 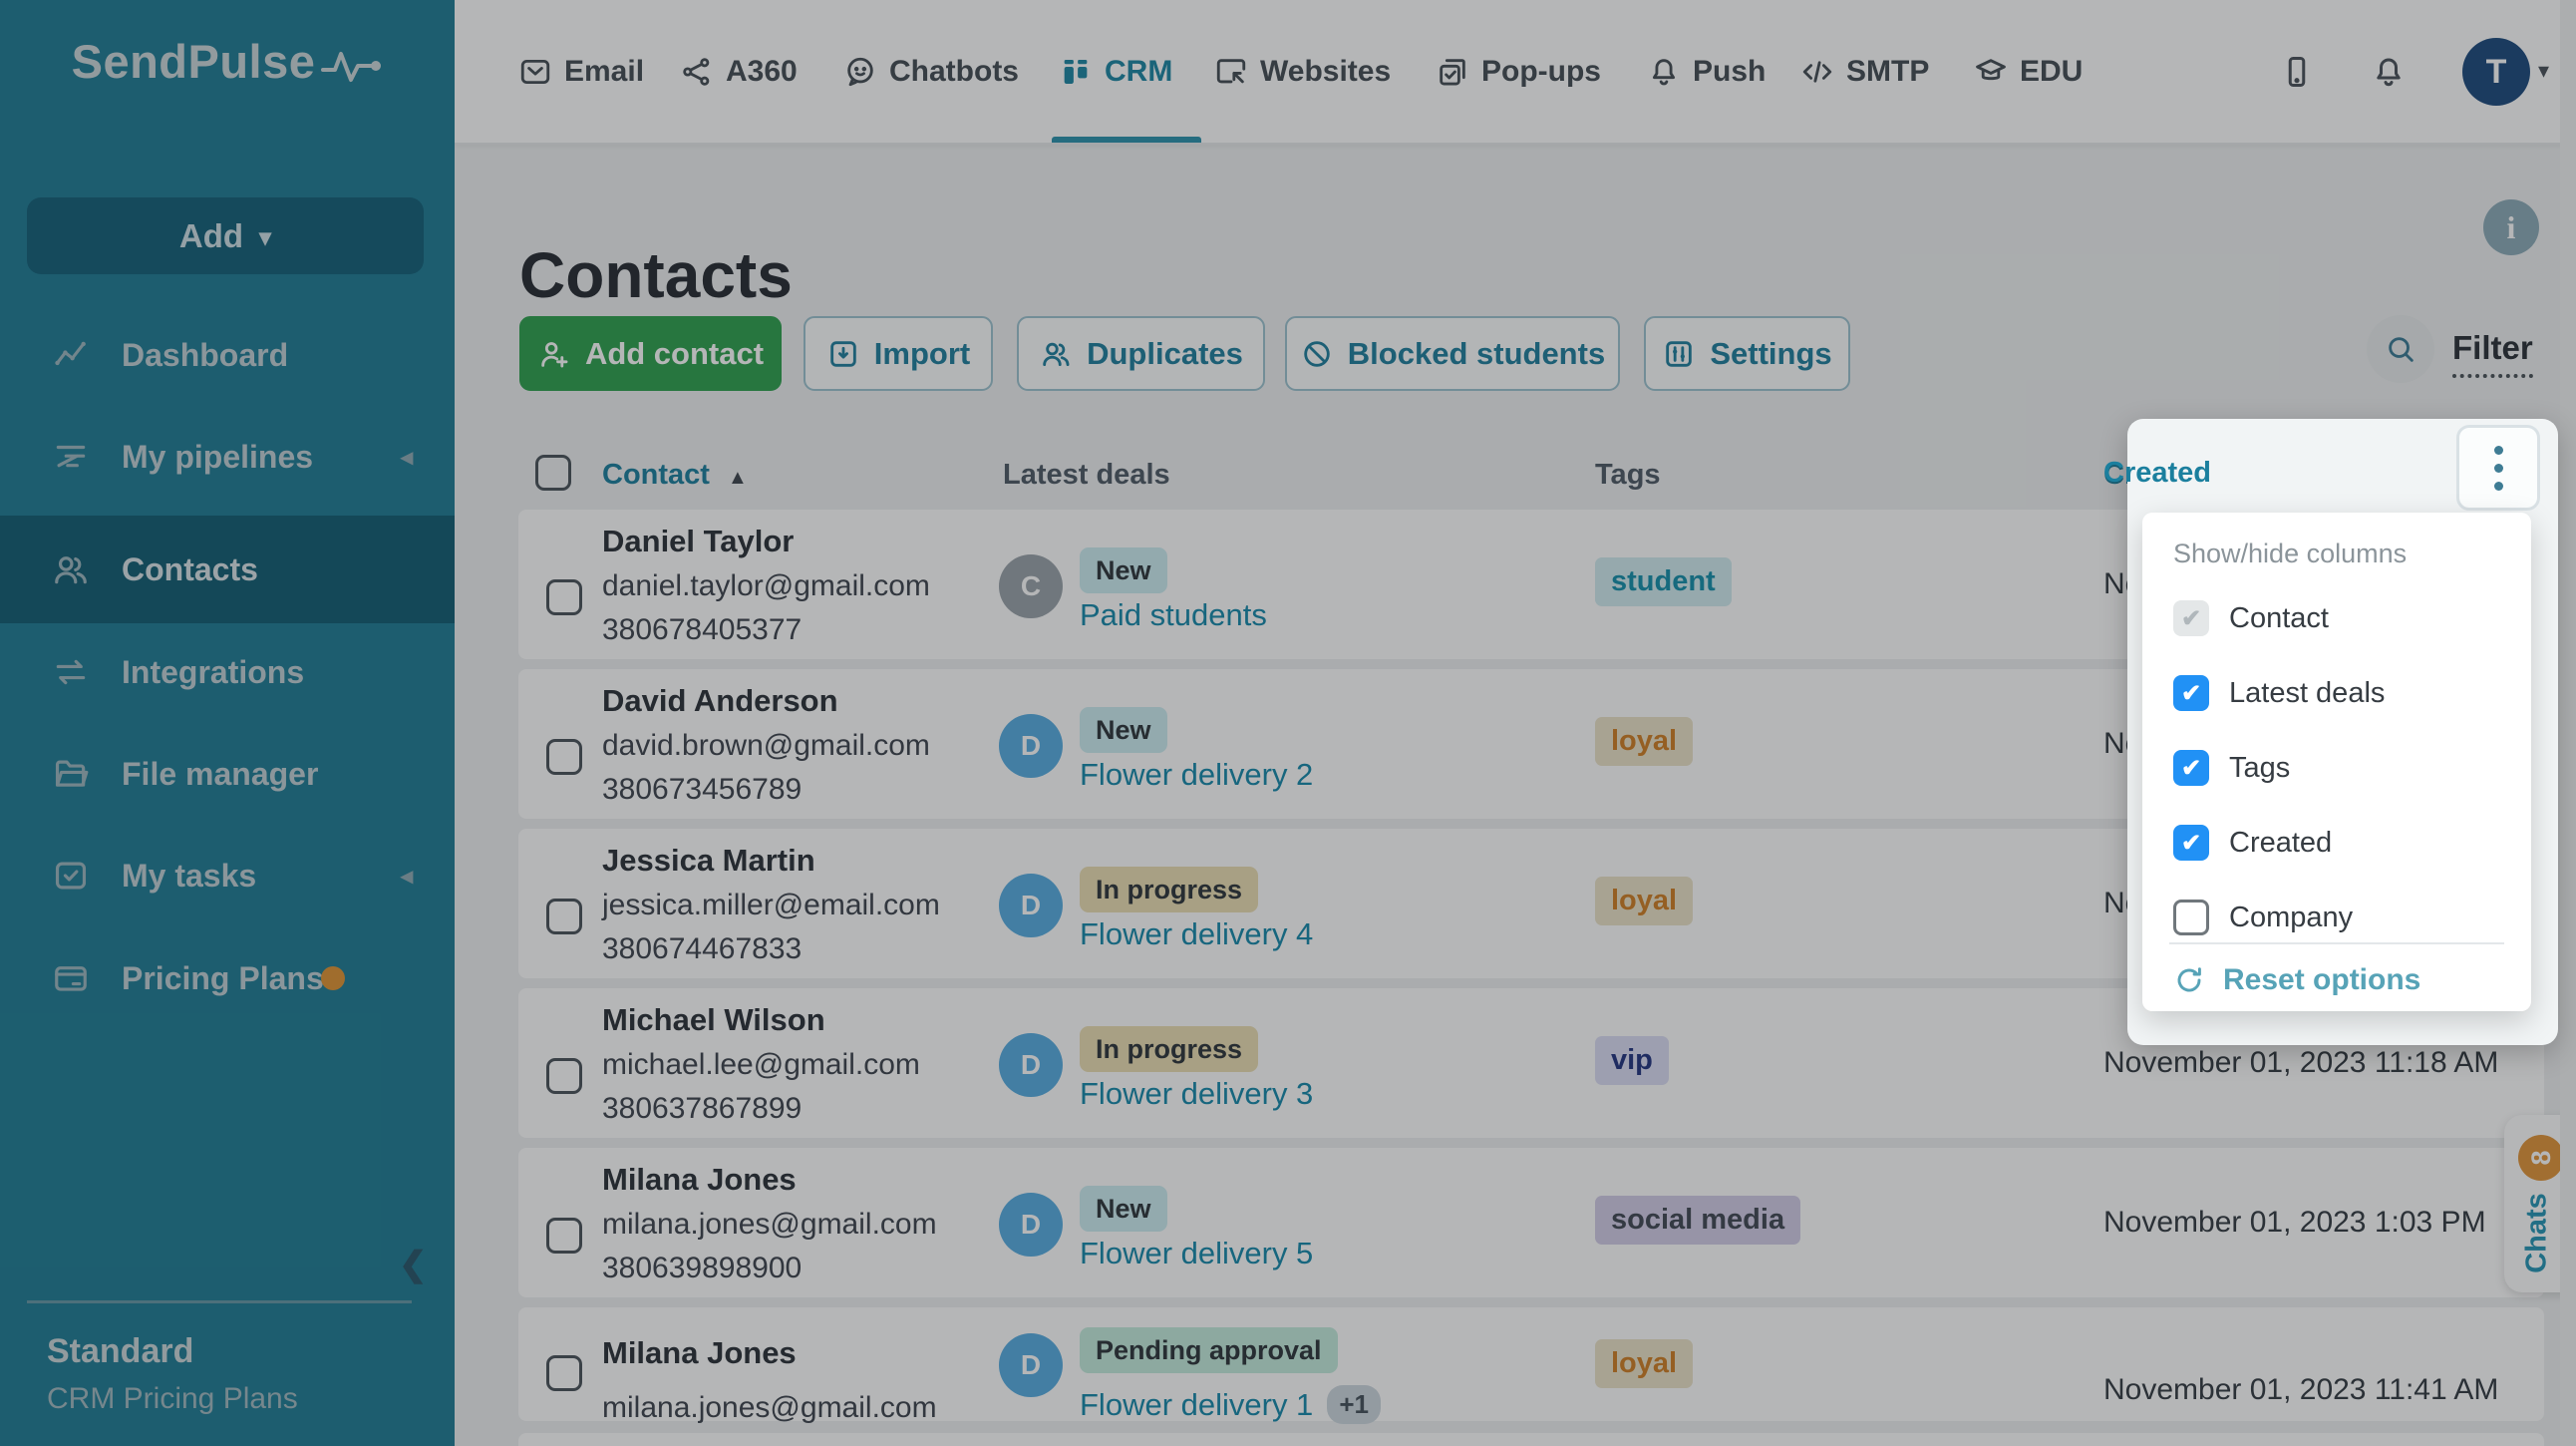 What do you see at coordinates (1173, 615) in the screenshot?
I see `deal-link: Paid students` at bounding box center [1173, 615].